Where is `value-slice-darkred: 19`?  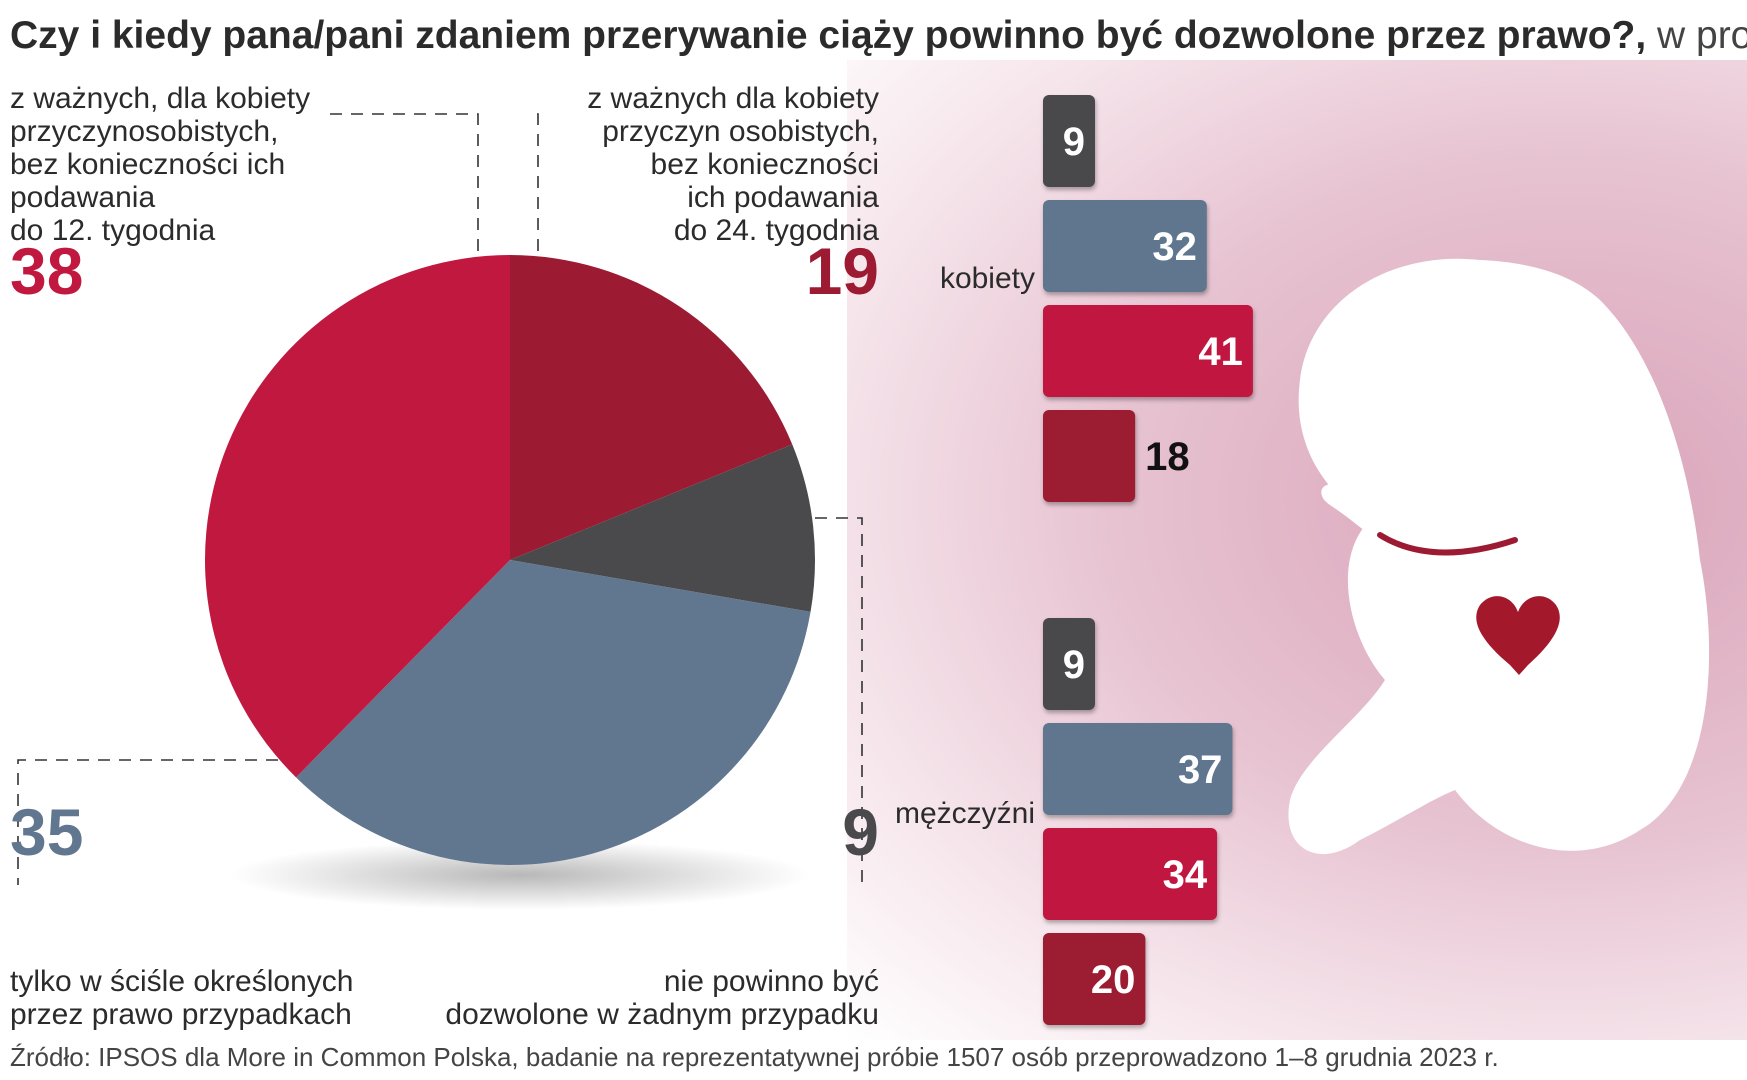
value-slice-darkred: 19 is located at coordinates (842, 271).